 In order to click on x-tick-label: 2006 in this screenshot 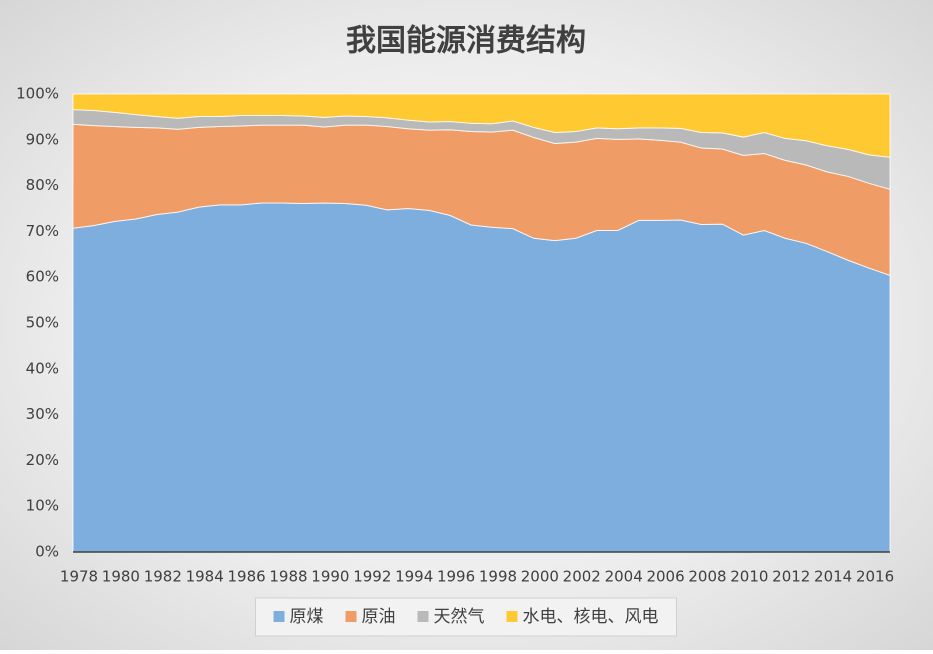, I will do `click(665, 577)`.